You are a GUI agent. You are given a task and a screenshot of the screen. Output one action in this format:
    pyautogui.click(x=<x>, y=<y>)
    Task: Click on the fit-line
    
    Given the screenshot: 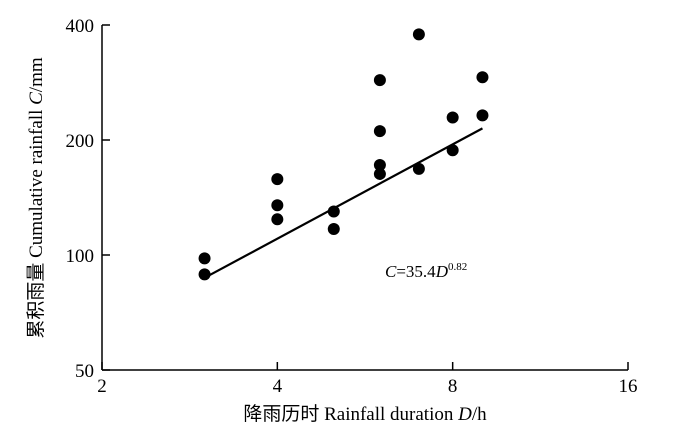 What is the action you would take?
    pyautogui.click(x=343, y=203)
    